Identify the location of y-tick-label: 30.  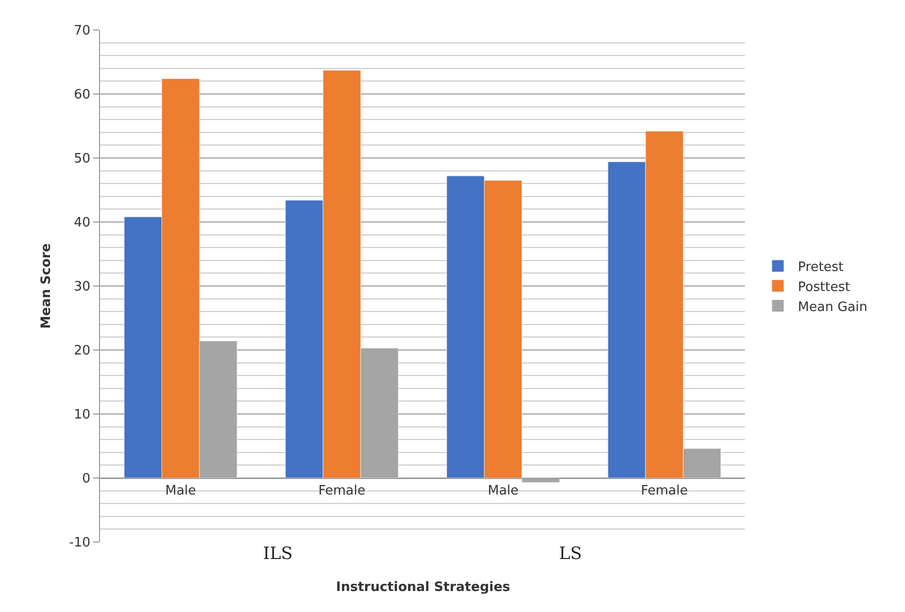
(82, 287).